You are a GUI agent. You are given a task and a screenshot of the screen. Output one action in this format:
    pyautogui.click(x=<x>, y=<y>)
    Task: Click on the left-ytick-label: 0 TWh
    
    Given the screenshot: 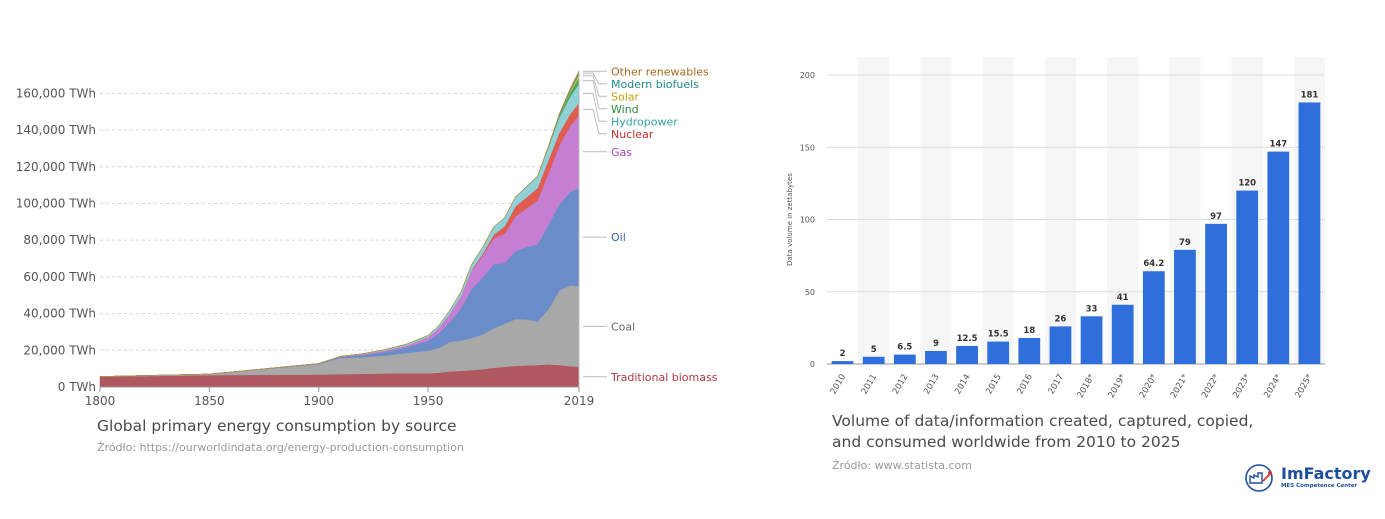 What is the action you would take?
    pyautogui.click(x=77, y=387)
    